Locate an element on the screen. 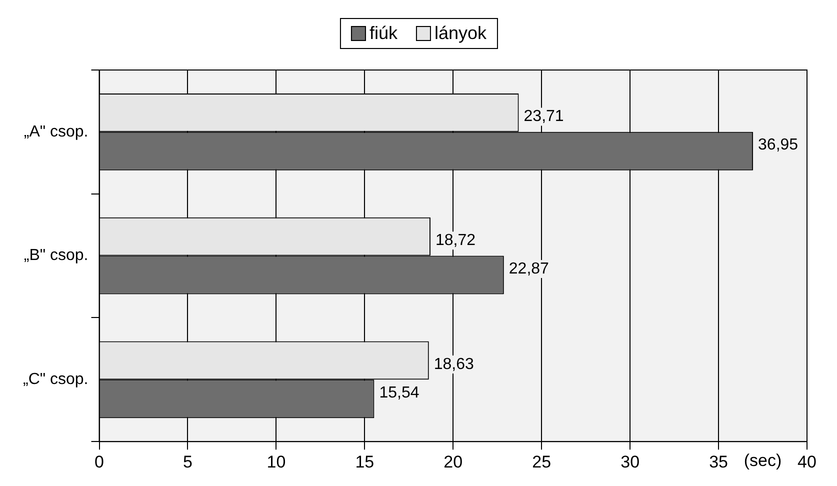 The height and width of the screenshot is (486, 837). data-label: 18,63 is located at coordinates (454, 364).